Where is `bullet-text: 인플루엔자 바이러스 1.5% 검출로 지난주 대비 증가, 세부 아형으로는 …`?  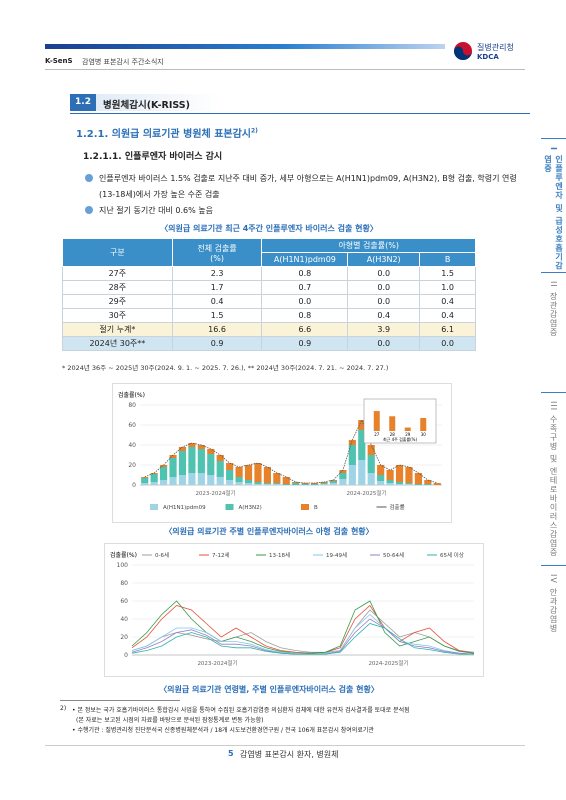 bullet-text: 인플루엔자 바이러스 1.5% 검출로 지난주 대비 증가, 세부 아형으로는 … is located at coordinates (308, 186).